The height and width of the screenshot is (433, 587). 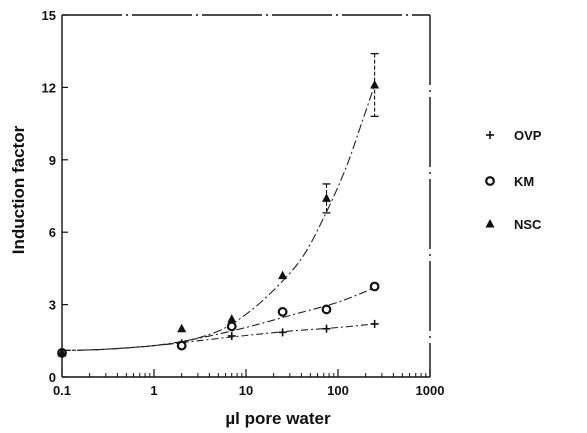 I want to click on y-tick-label: 15, so click(x=49, y=15).